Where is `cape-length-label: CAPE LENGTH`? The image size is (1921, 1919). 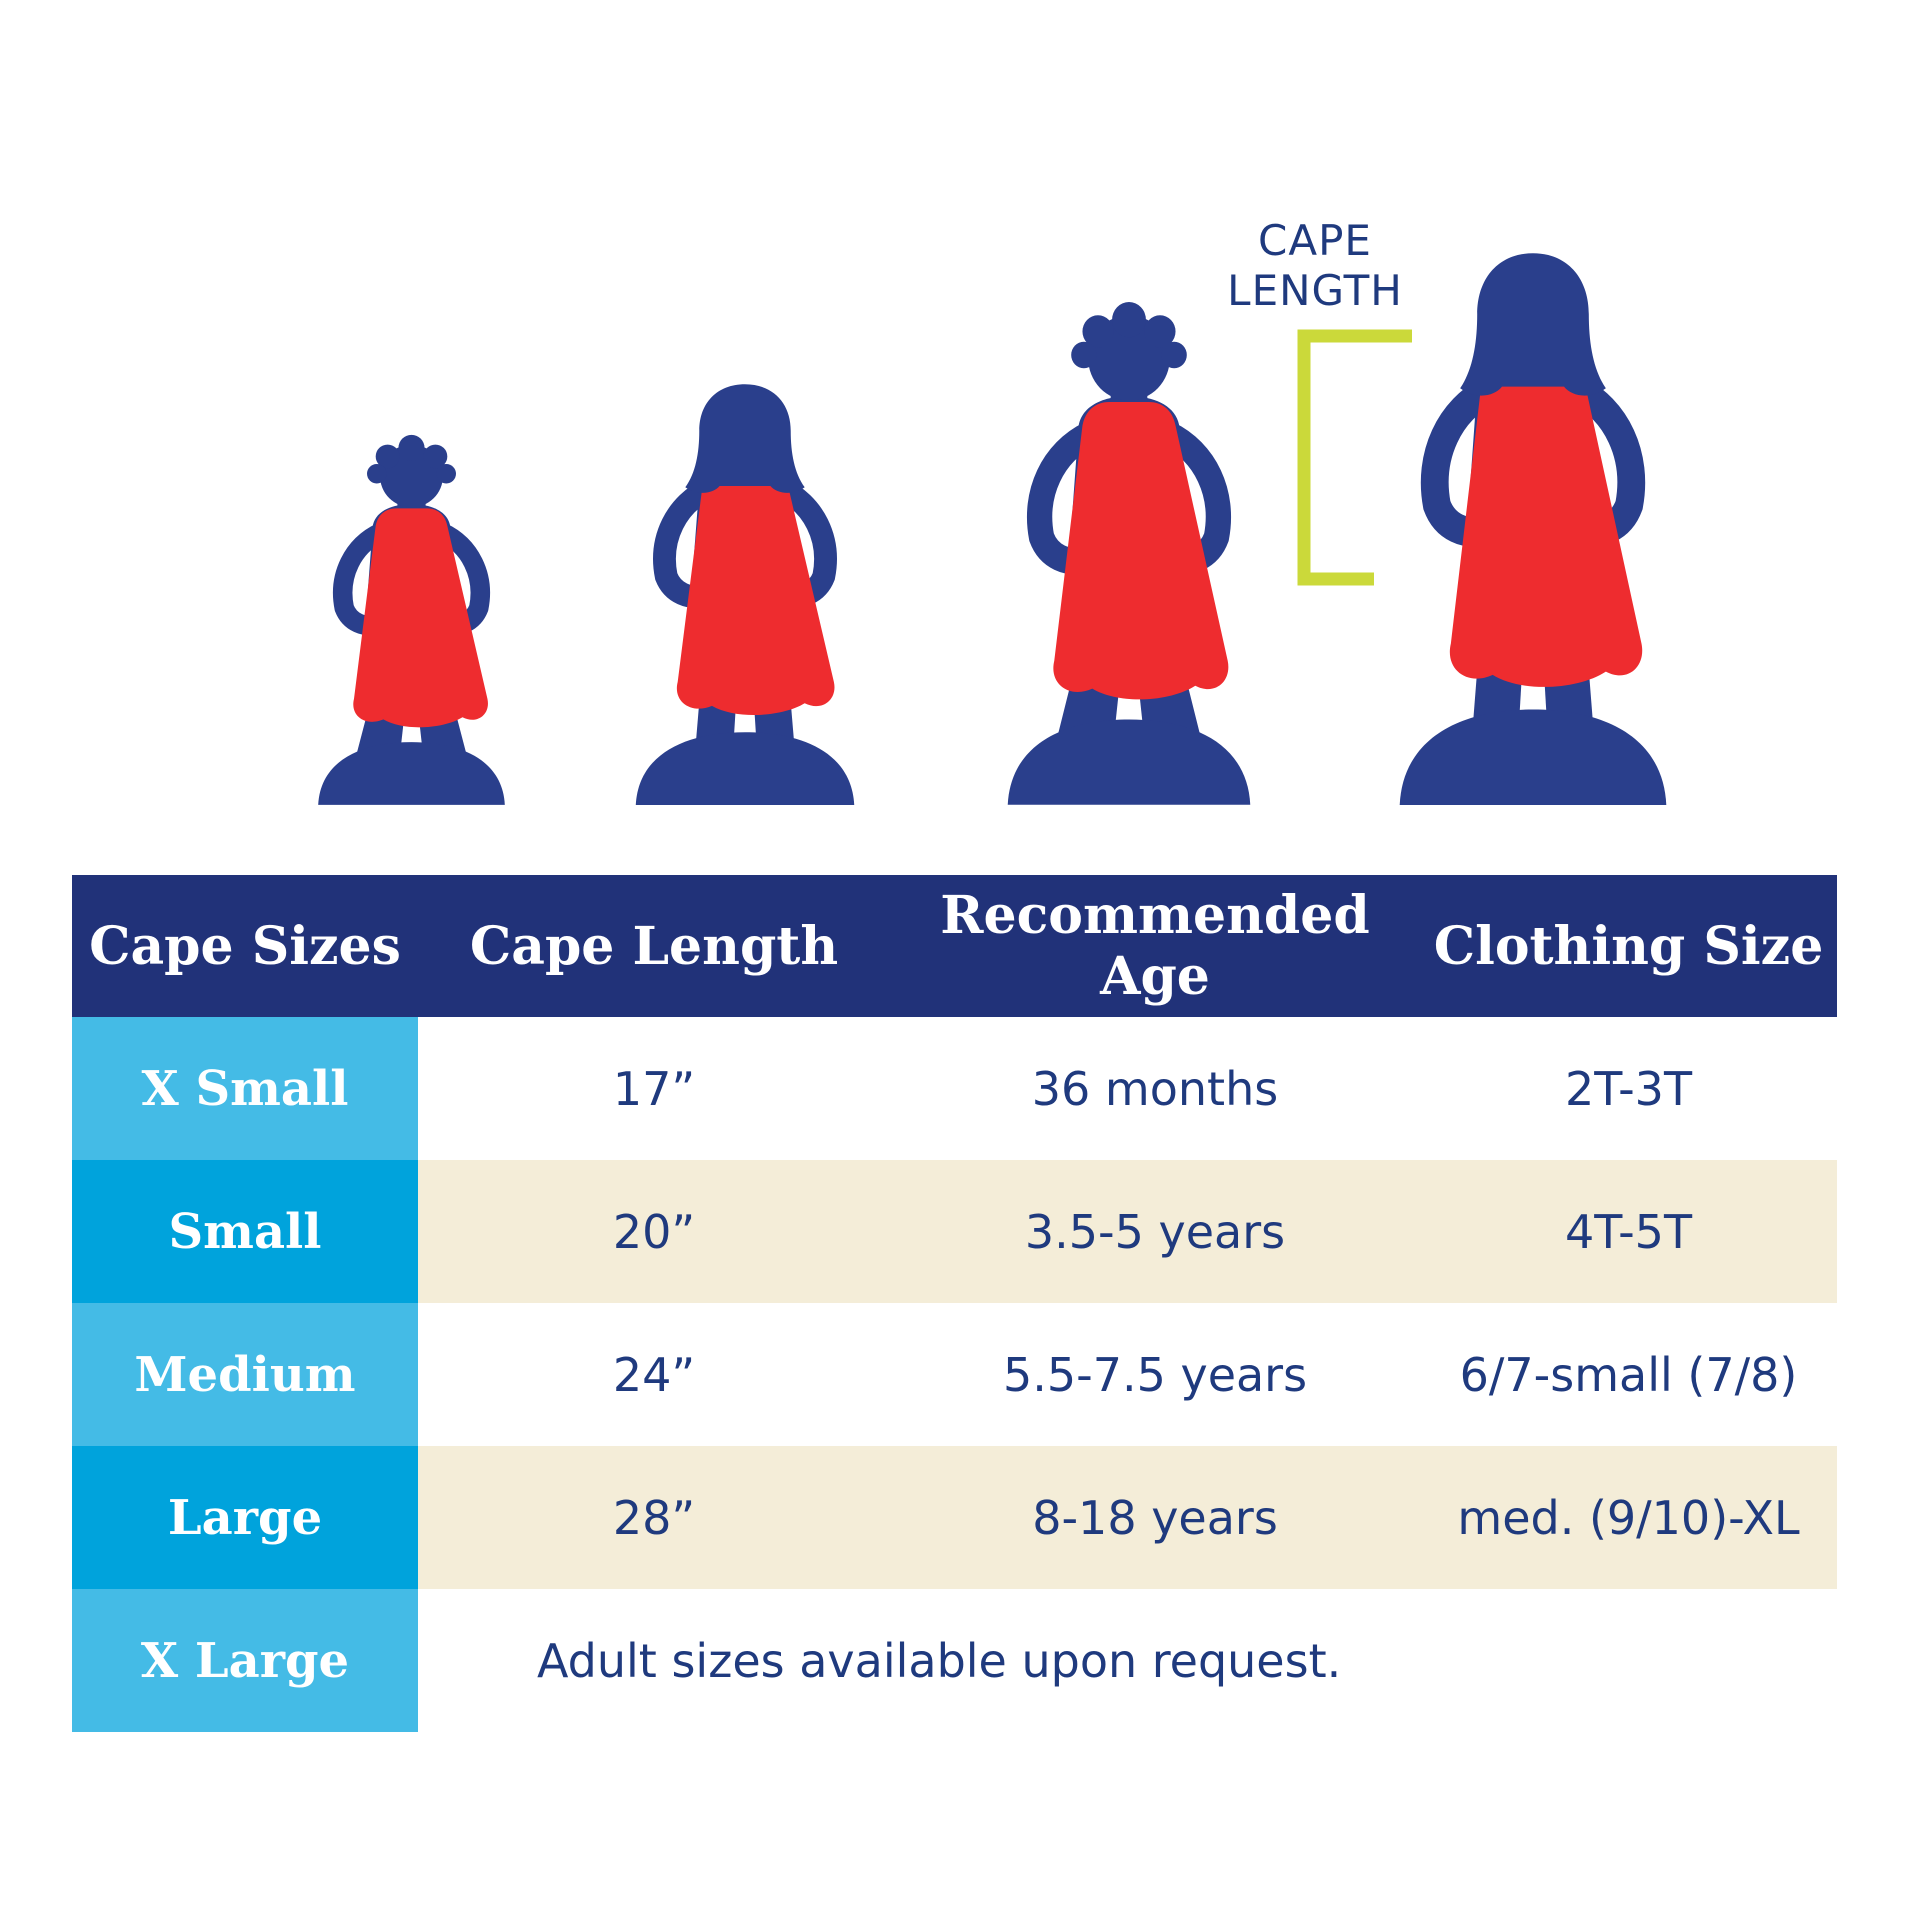
cape-length-label: CAPE LENGTH is located at coordinates (1315, 265).